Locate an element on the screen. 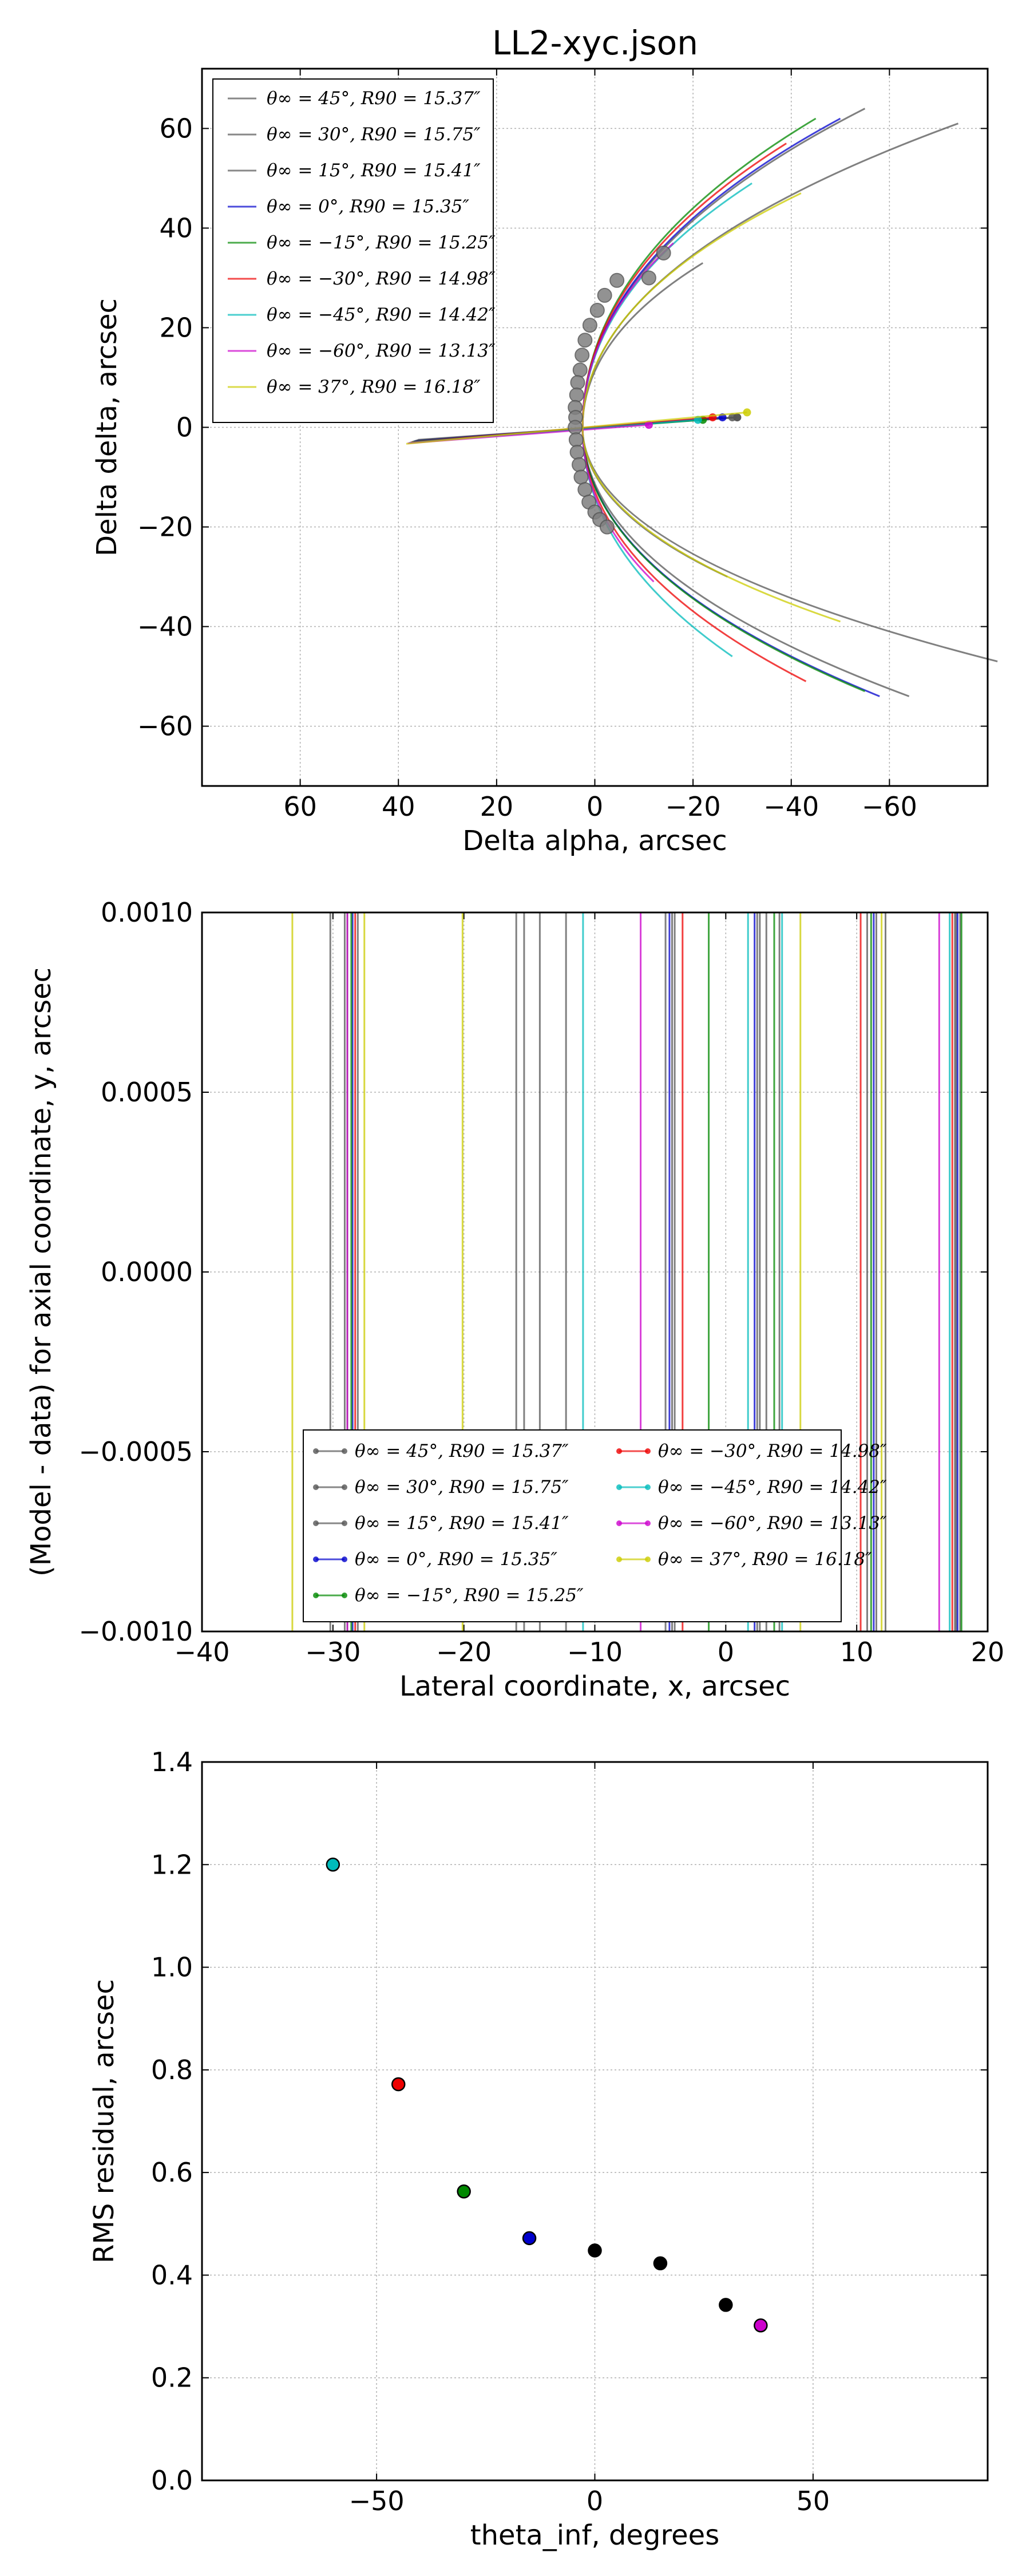 The image size is (1030, 2576). mid-xtick-label: −20 is located at coordinates (464, 1652).